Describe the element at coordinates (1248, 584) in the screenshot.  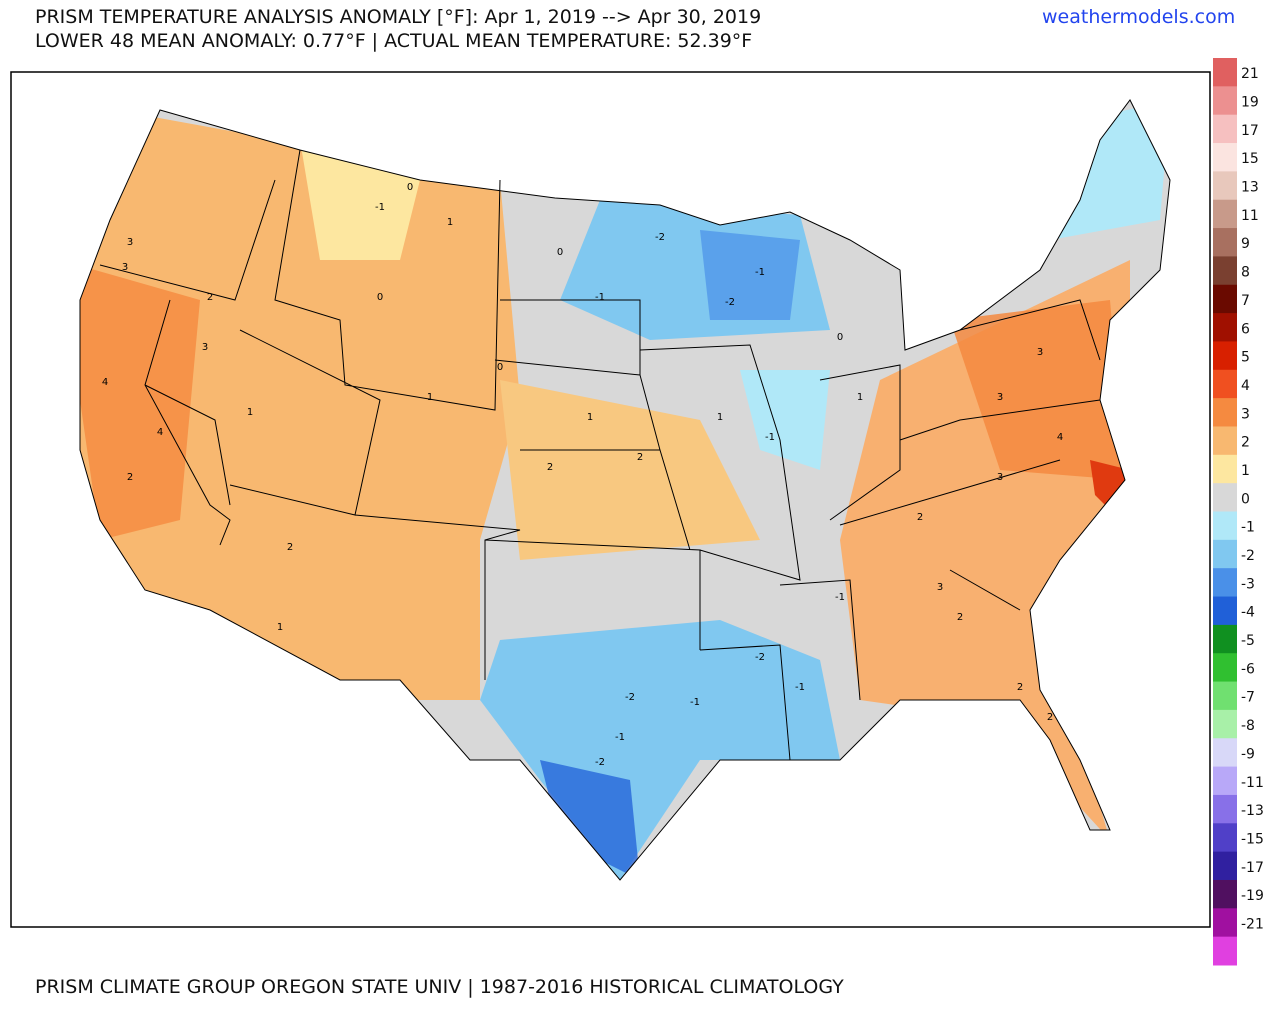
I see `colorbar-label: -3` at that location.